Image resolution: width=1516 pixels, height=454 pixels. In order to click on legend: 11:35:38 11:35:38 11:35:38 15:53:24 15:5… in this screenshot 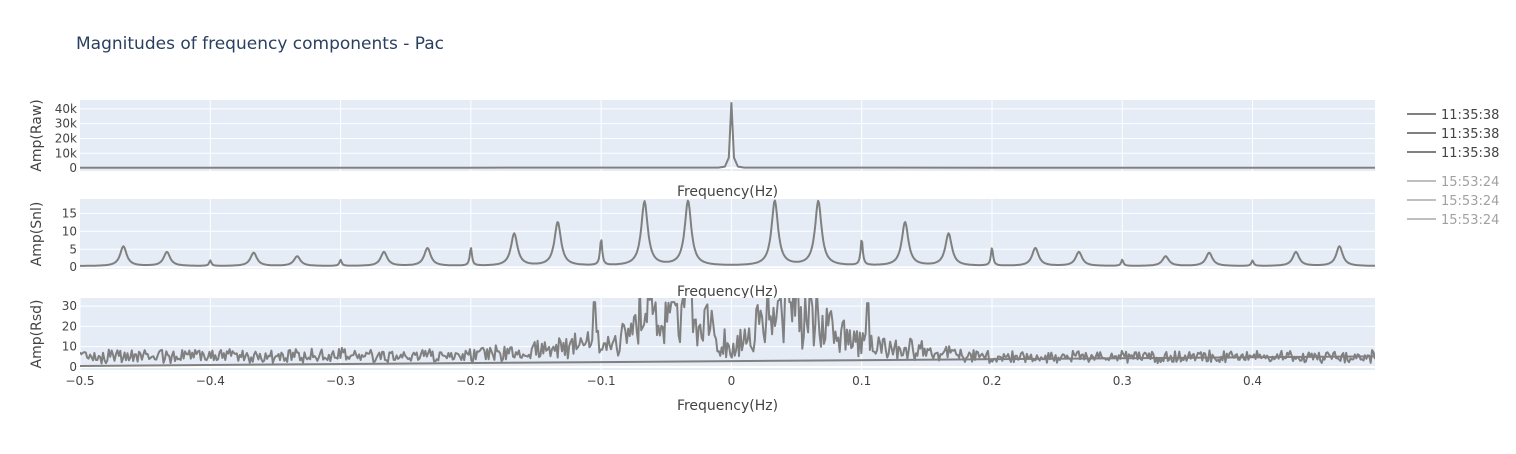, I will do `click(1453, 168)`.